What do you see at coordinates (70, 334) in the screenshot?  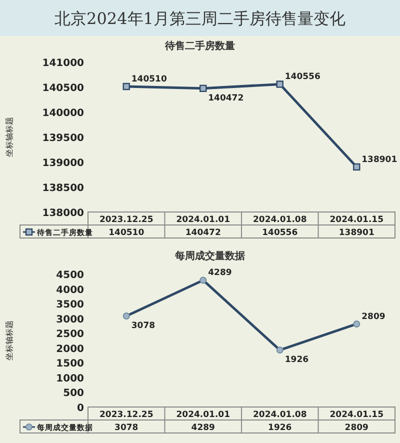 I see `y-tick-label: 2500` at bounding box center [70, 334].